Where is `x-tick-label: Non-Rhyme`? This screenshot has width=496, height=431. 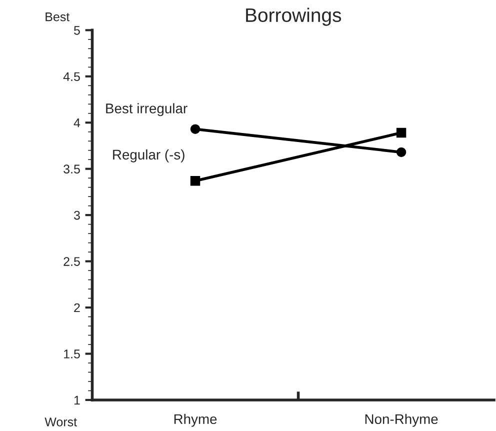
x-tick-label: Non-Rhyme is located at coordinates (401, 420).